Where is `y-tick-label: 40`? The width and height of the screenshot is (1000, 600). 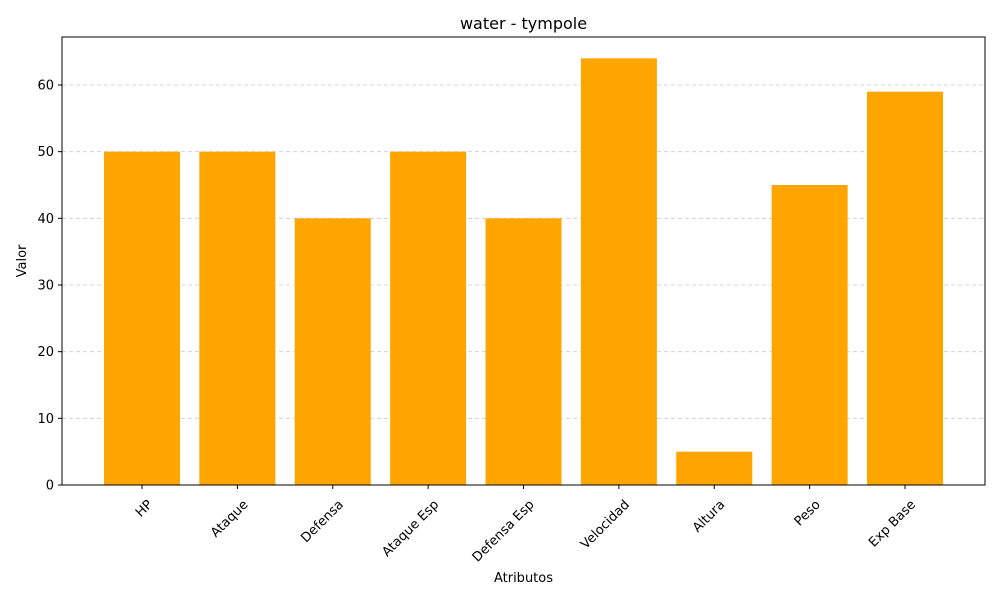 y-tick-label: 40 is located at coordinates (45, 219).